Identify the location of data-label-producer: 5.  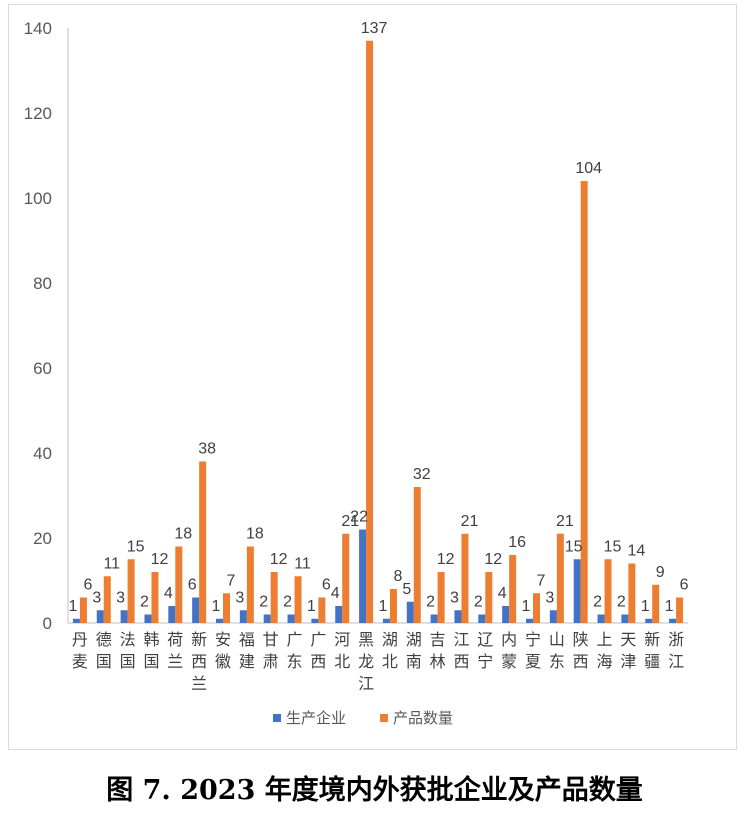
(406, 589).